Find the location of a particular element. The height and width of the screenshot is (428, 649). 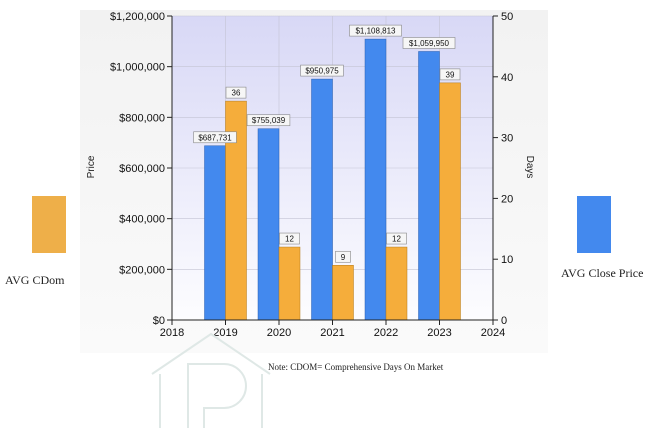

data-label-close-price: $687,731 is located at coordinates (215, 137).